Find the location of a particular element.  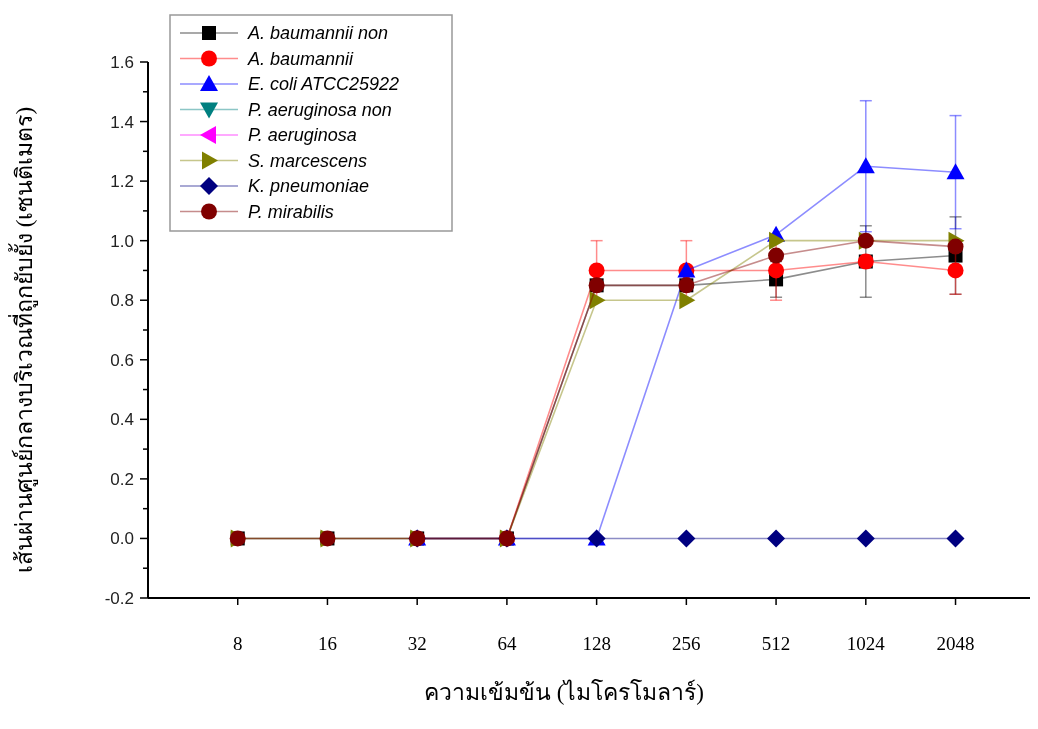

legend-label: E. coli ATCC25922 is located at coordinates (324, 84).